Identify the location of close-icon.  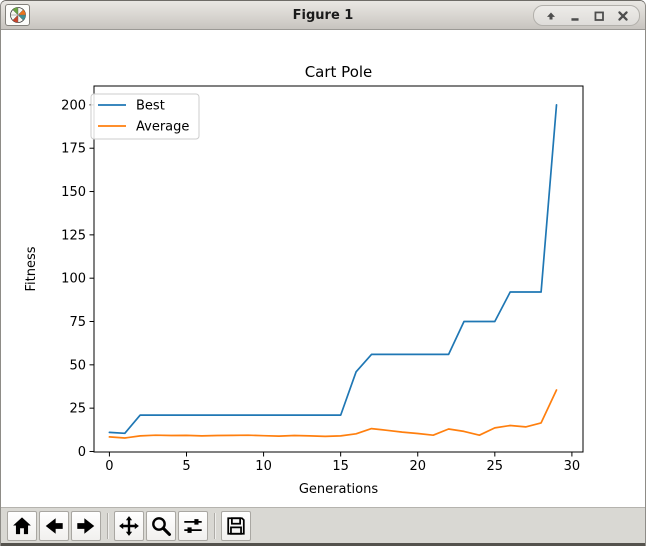
(622, 15).